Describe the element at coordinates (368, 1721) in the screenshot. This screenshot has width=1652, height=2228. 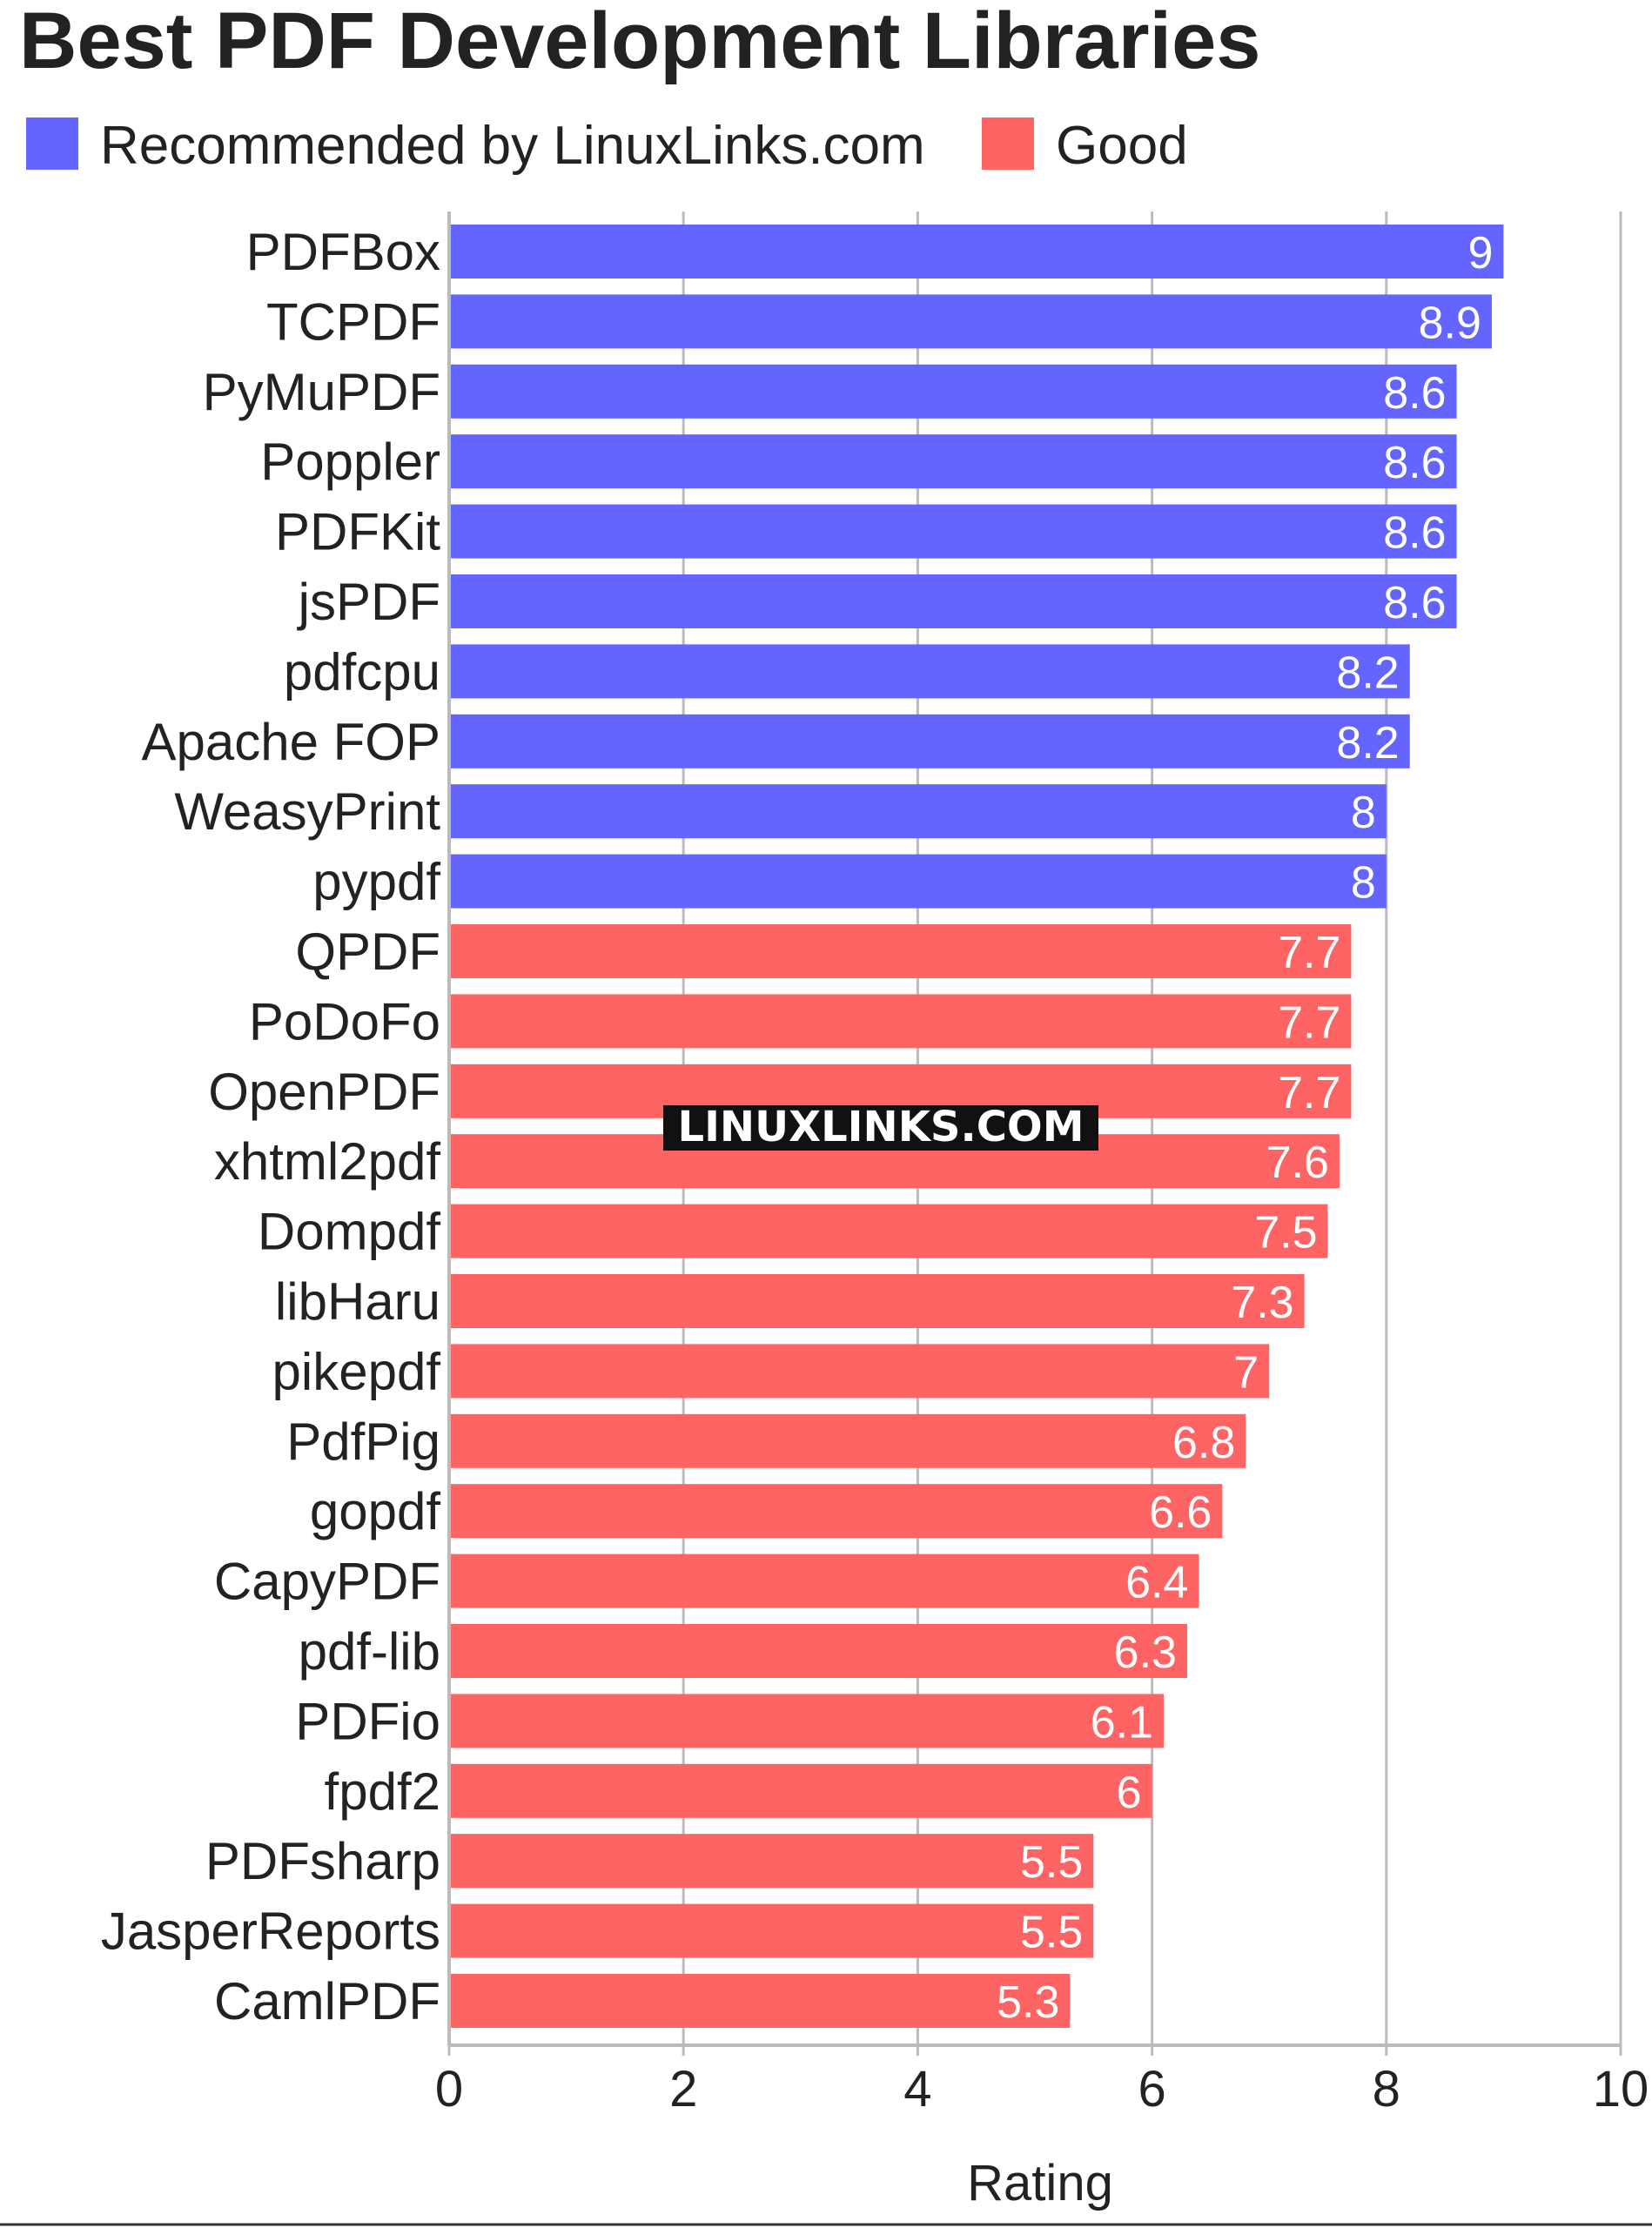
I see `category-label: PDFio` at that location.